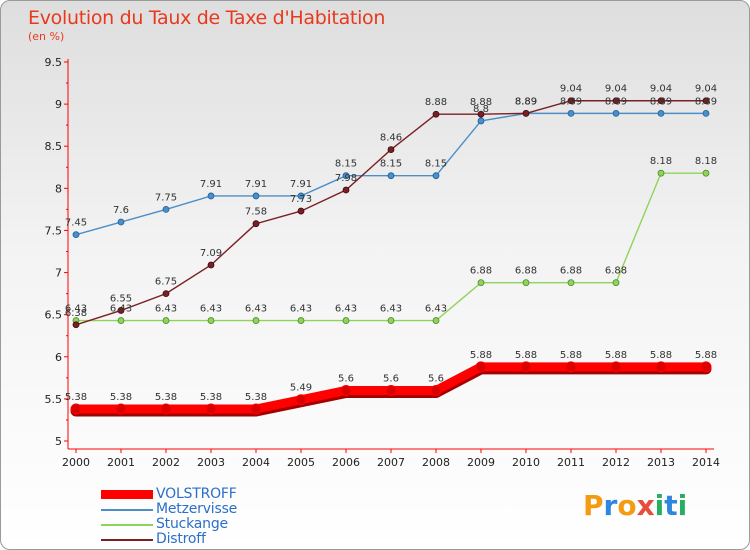 This screenshot has width=750, height=550. What do you see at coordinates (196, 494) in the screenshot?
I see `legend-label: VOLSTROFF` at bounding box center [196, 494].